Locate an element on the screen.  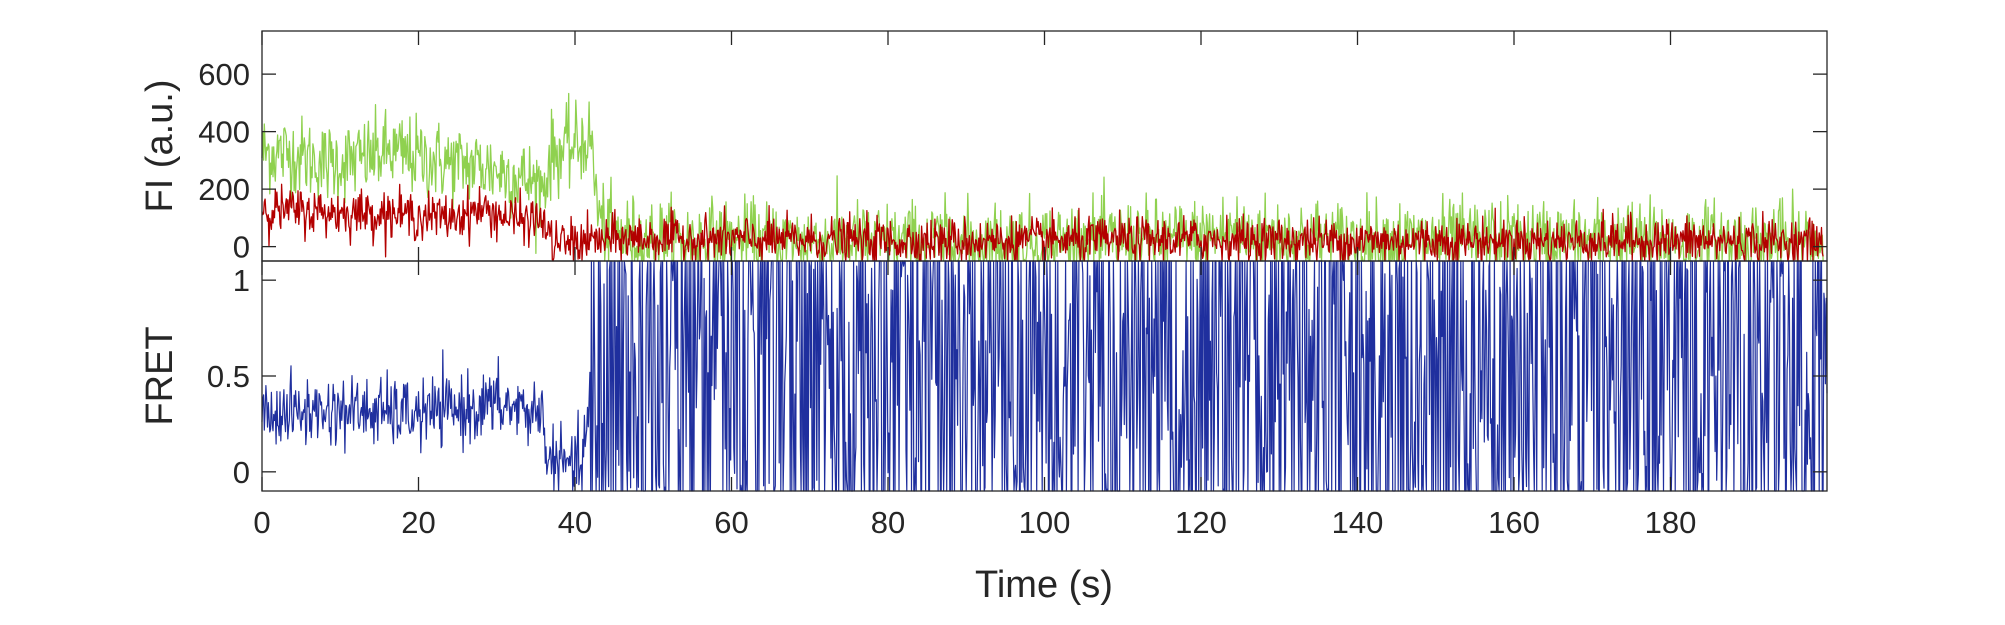
fret-y-axis-label: FRET is located at coordinates (160, 375).